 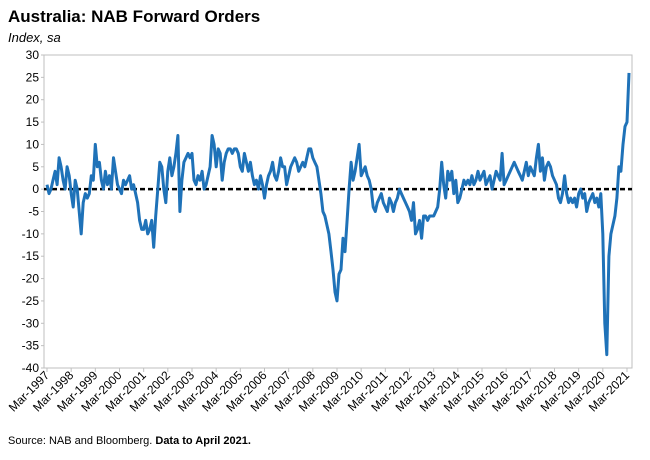 I want to click on y-tick-label: -5, so click(x=33, y=212).